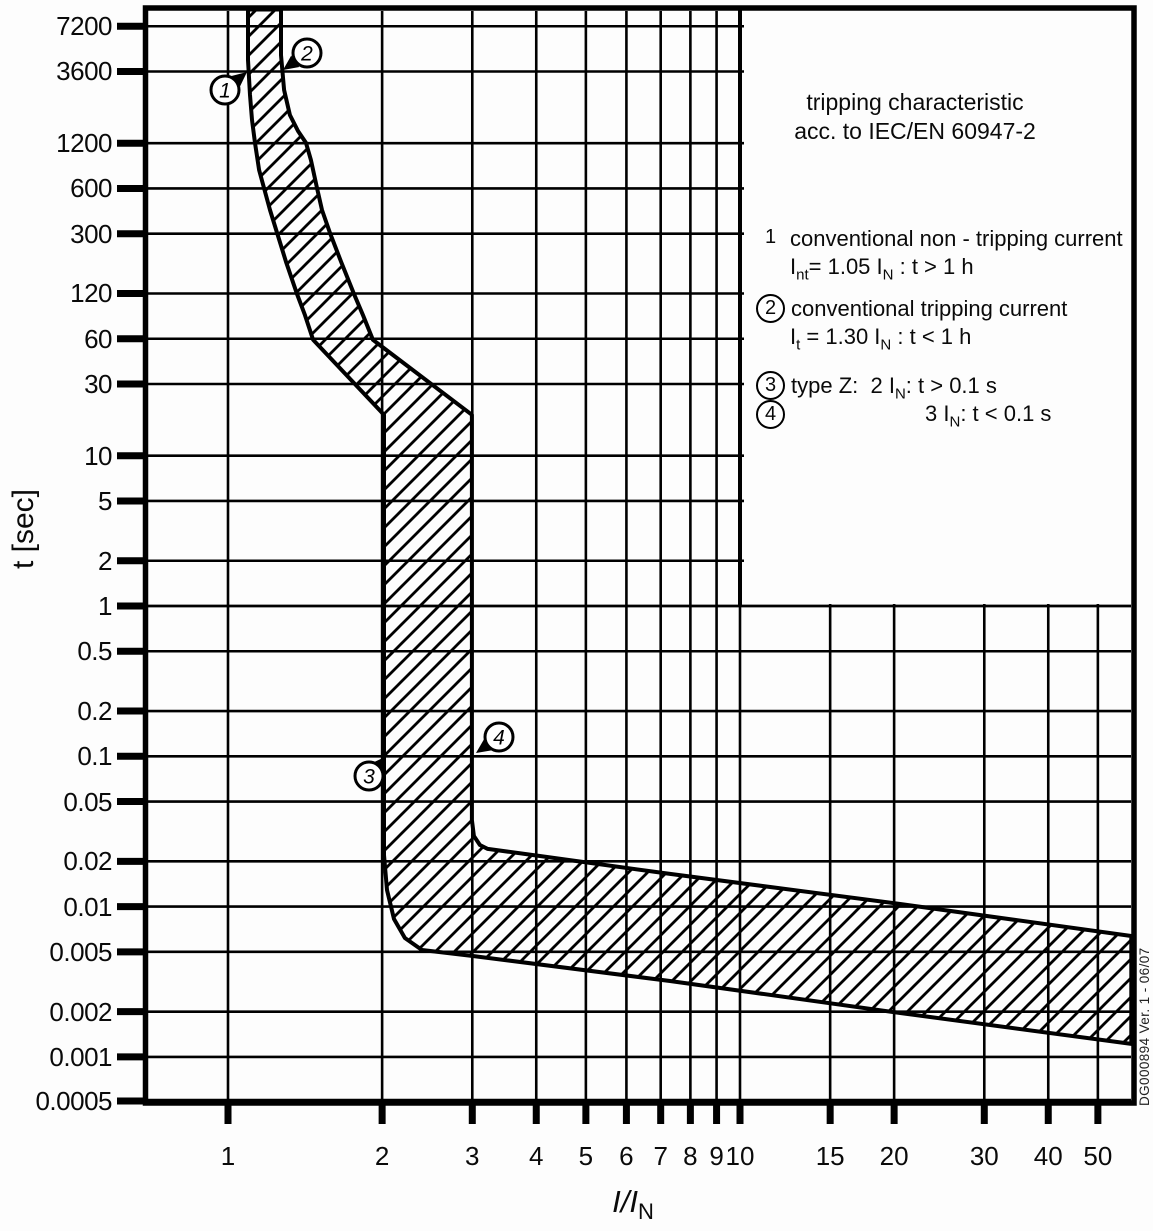  What do you see at coordinates (80, 1056) in the screenshot?
I see `y-tick-label: 0.001` at bounding box center [80, 1056].